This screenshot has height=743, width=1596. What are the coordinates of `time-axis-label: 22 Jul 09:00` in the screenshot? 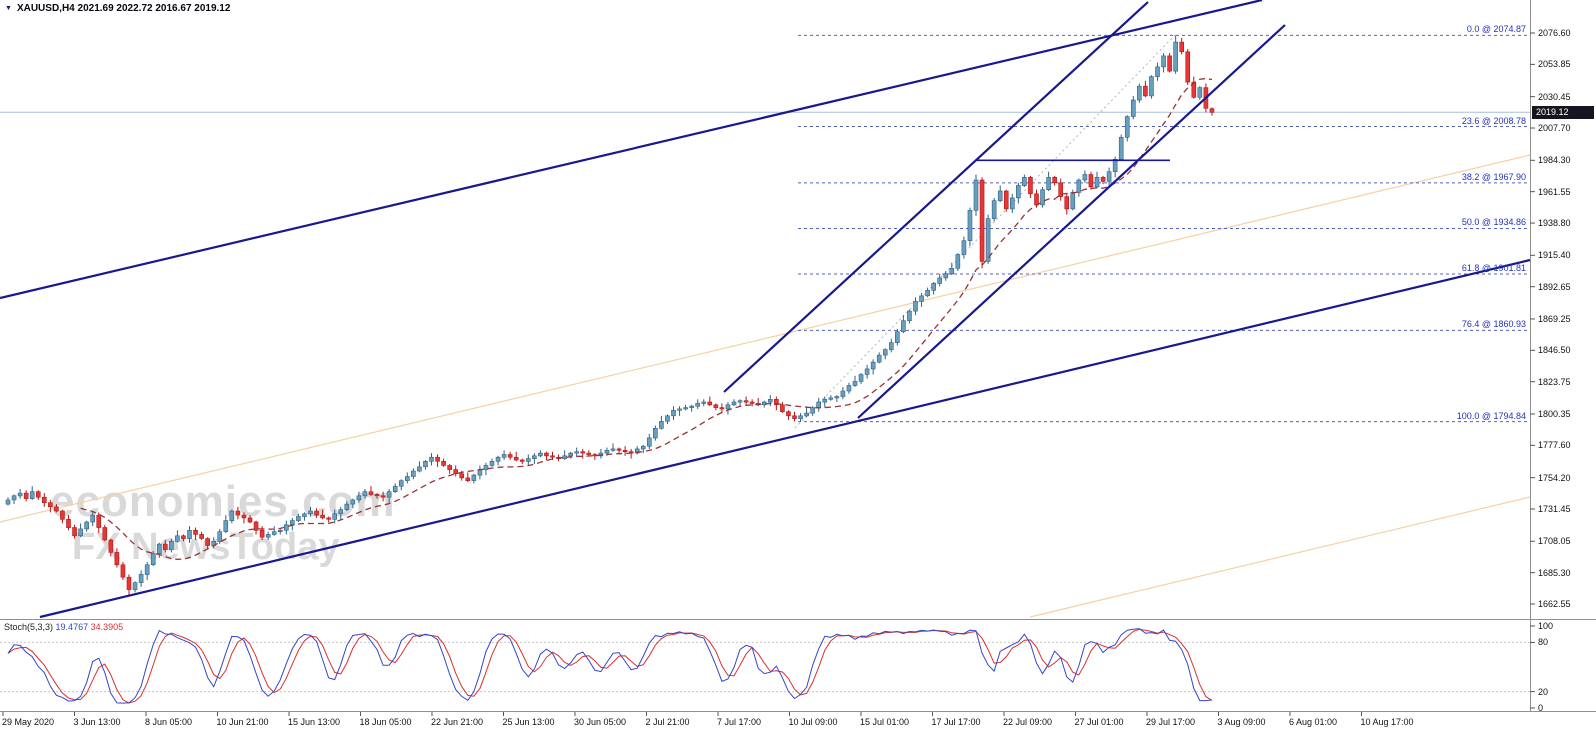 It's located at (1028, 722).